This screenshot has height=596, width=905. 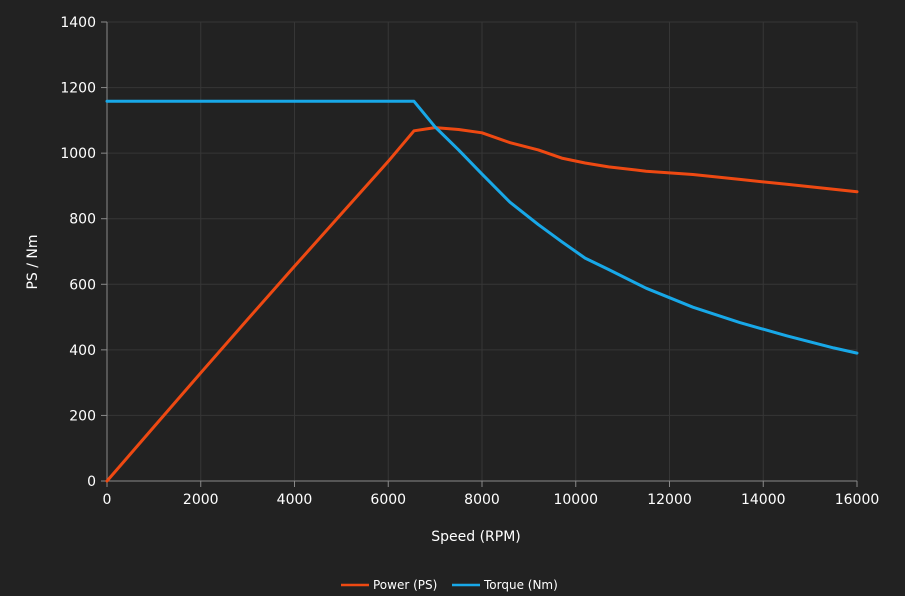 I want to click on y-tick-label: 1400, so click(x=78, y=23).